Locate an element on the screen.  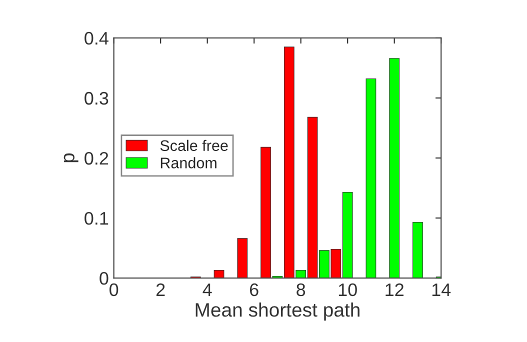
x-tick-label: 6 is located at coordinates (254, 289).